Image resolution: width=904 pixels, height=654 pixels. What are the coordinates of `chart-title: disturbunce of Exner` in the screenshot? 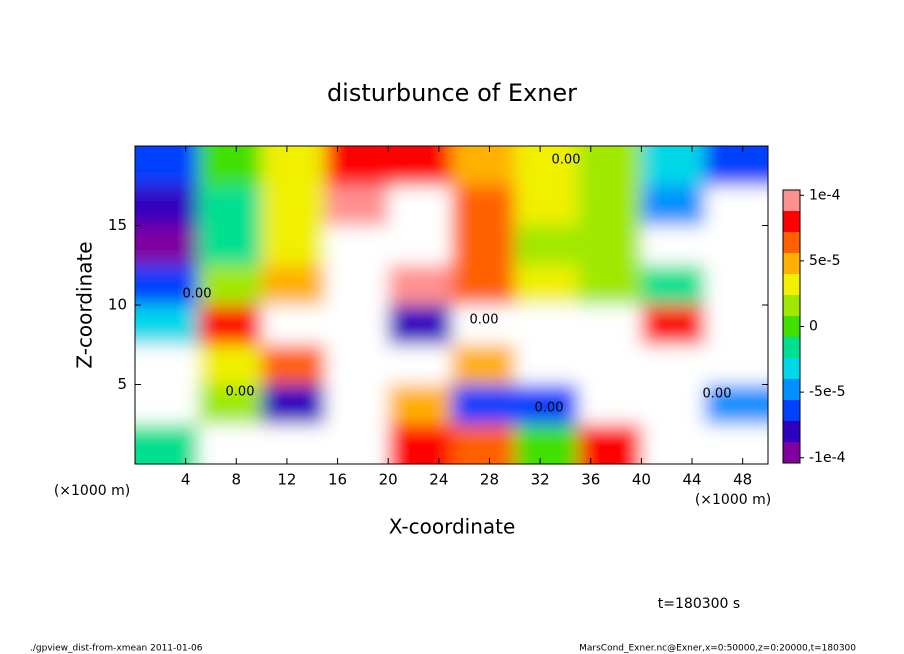 It's located at (452, 93).